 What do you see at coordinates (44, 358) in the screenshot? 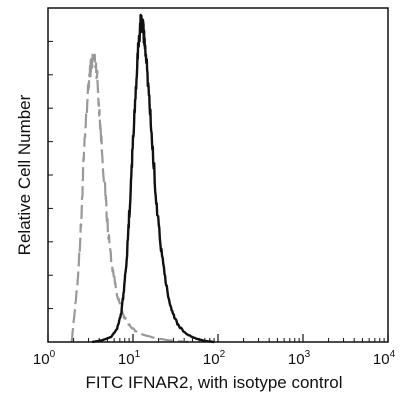
I see `x-tick-label: 10⁰` at bounding box center [44, 358].